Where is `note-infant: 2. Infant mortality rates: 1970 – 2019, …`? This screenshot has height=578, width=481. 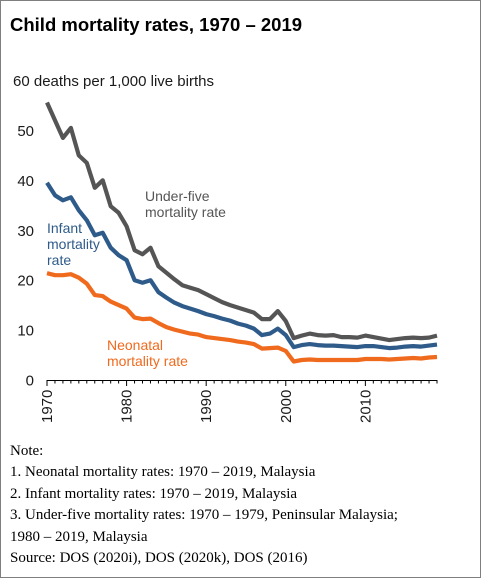 note-infant: 2. Infant mortality rates: 1970 – 2019, … is located at coordinates (154, 493).